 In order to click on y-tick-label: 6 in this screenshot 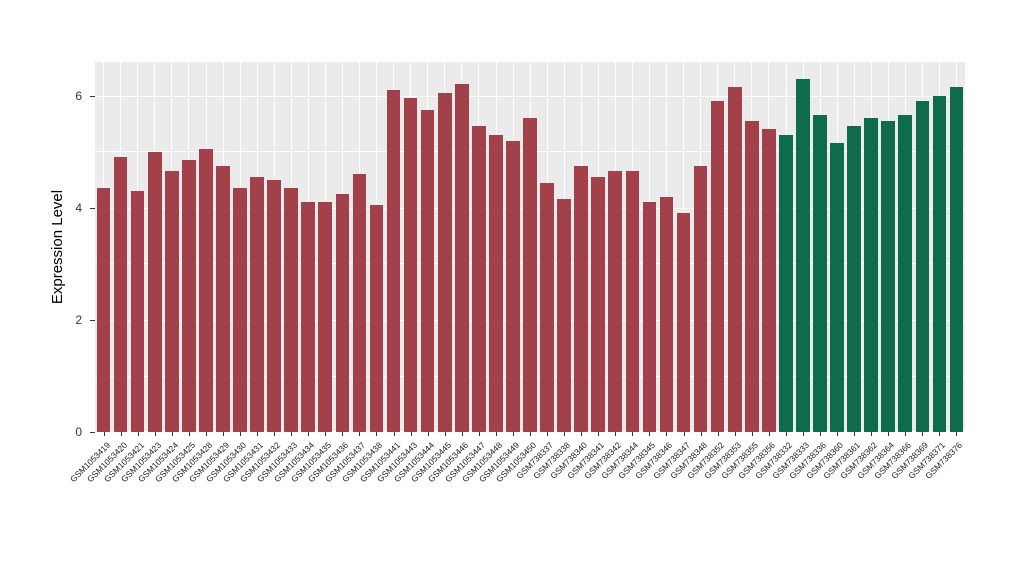, I will do `click(78, 95)`.